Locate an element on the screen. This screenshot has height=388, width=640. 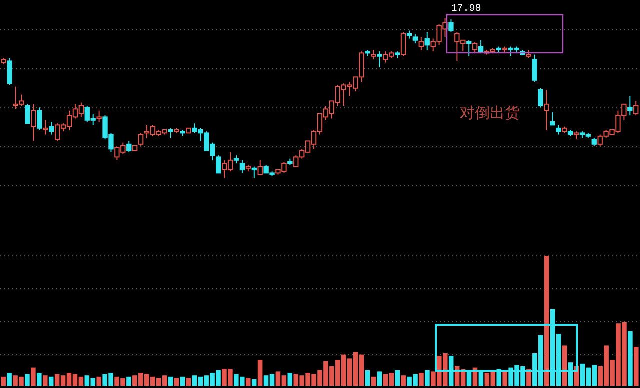
annotation: 对倒出货 is located at coordinates (490, 113).